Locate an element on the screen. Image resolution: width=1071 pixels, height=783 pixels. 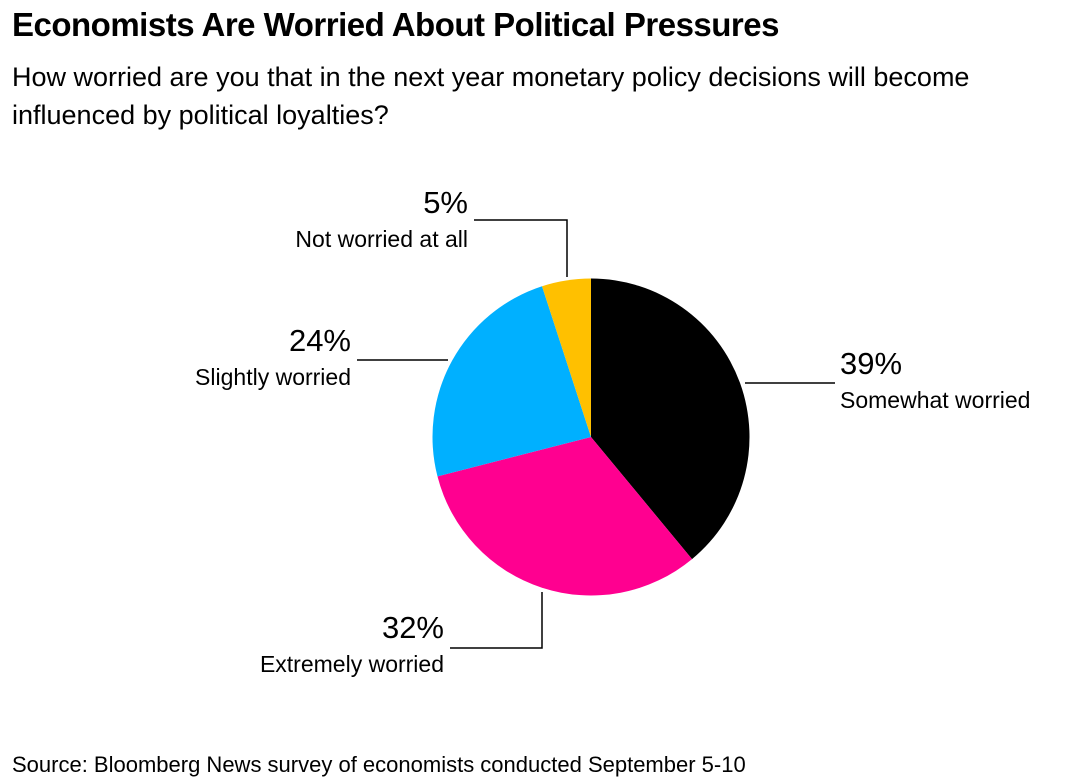
category-label: Somewhat worried is located at coordinates (935, 400).